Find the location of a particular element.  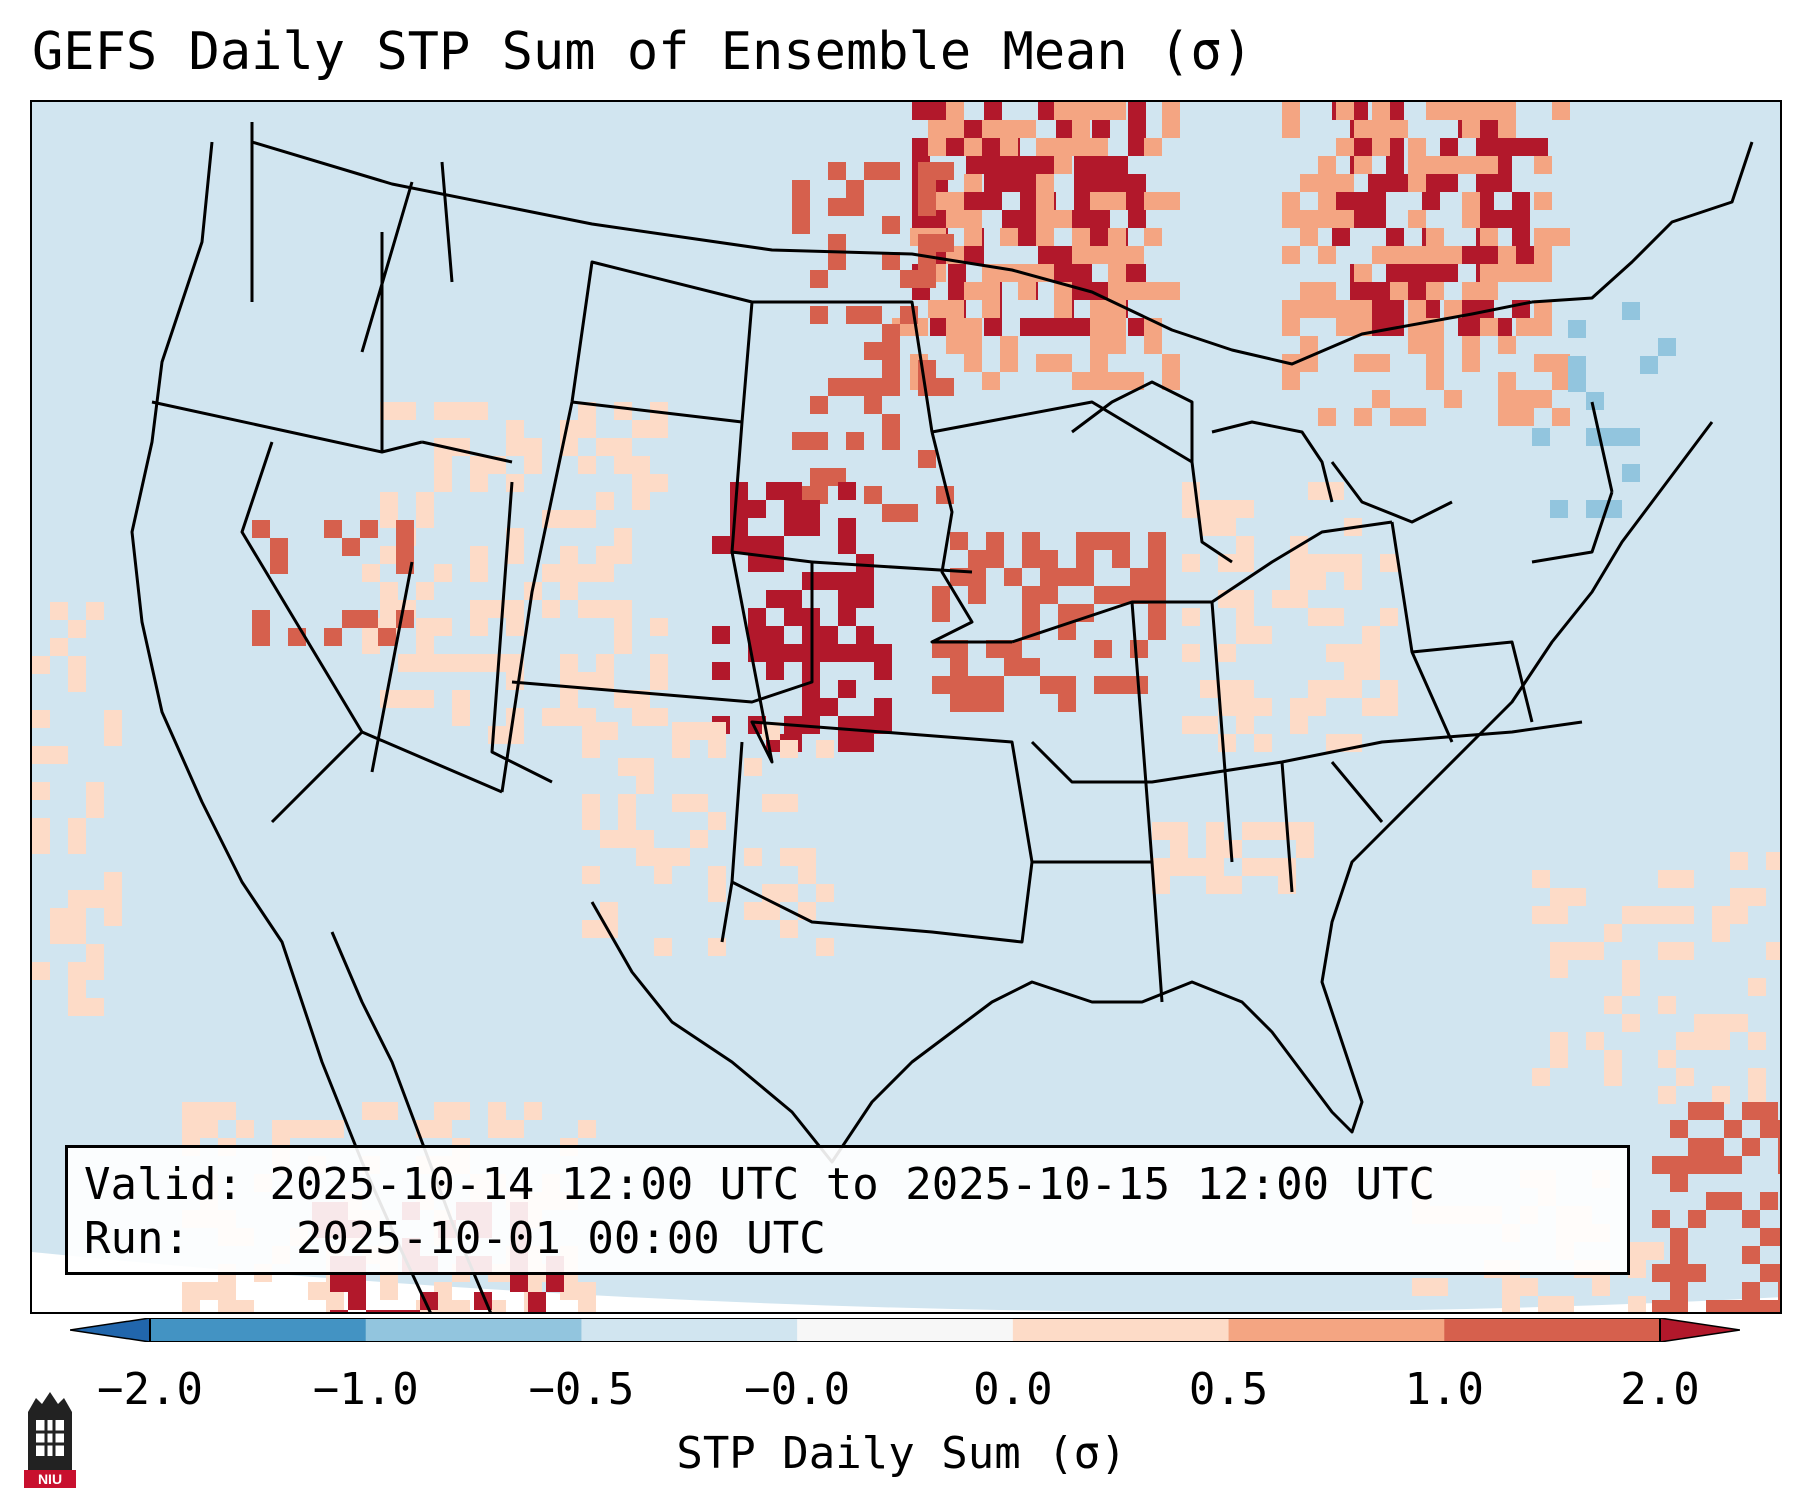

colorbar-outline is located at coordinates (905, 1330).